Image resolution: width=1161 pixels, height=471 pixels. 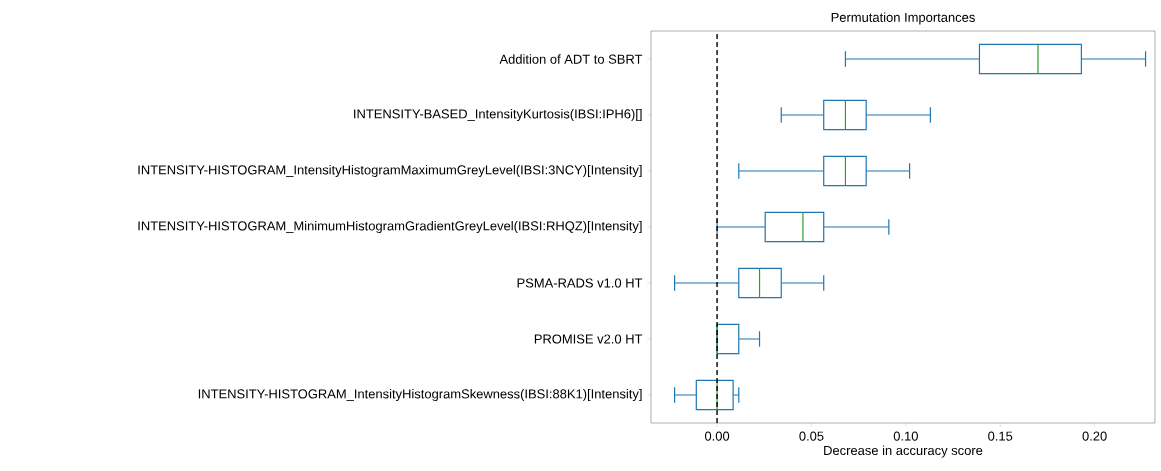 What do you see at coordinates (420, 395) in the screenshot?
I see `y-tick-label: INTENSITY-HISTOGRAM_IntensityHistogramSkewness(IBSI:88K1)[Intensity]` at bounding box center [420, 395].